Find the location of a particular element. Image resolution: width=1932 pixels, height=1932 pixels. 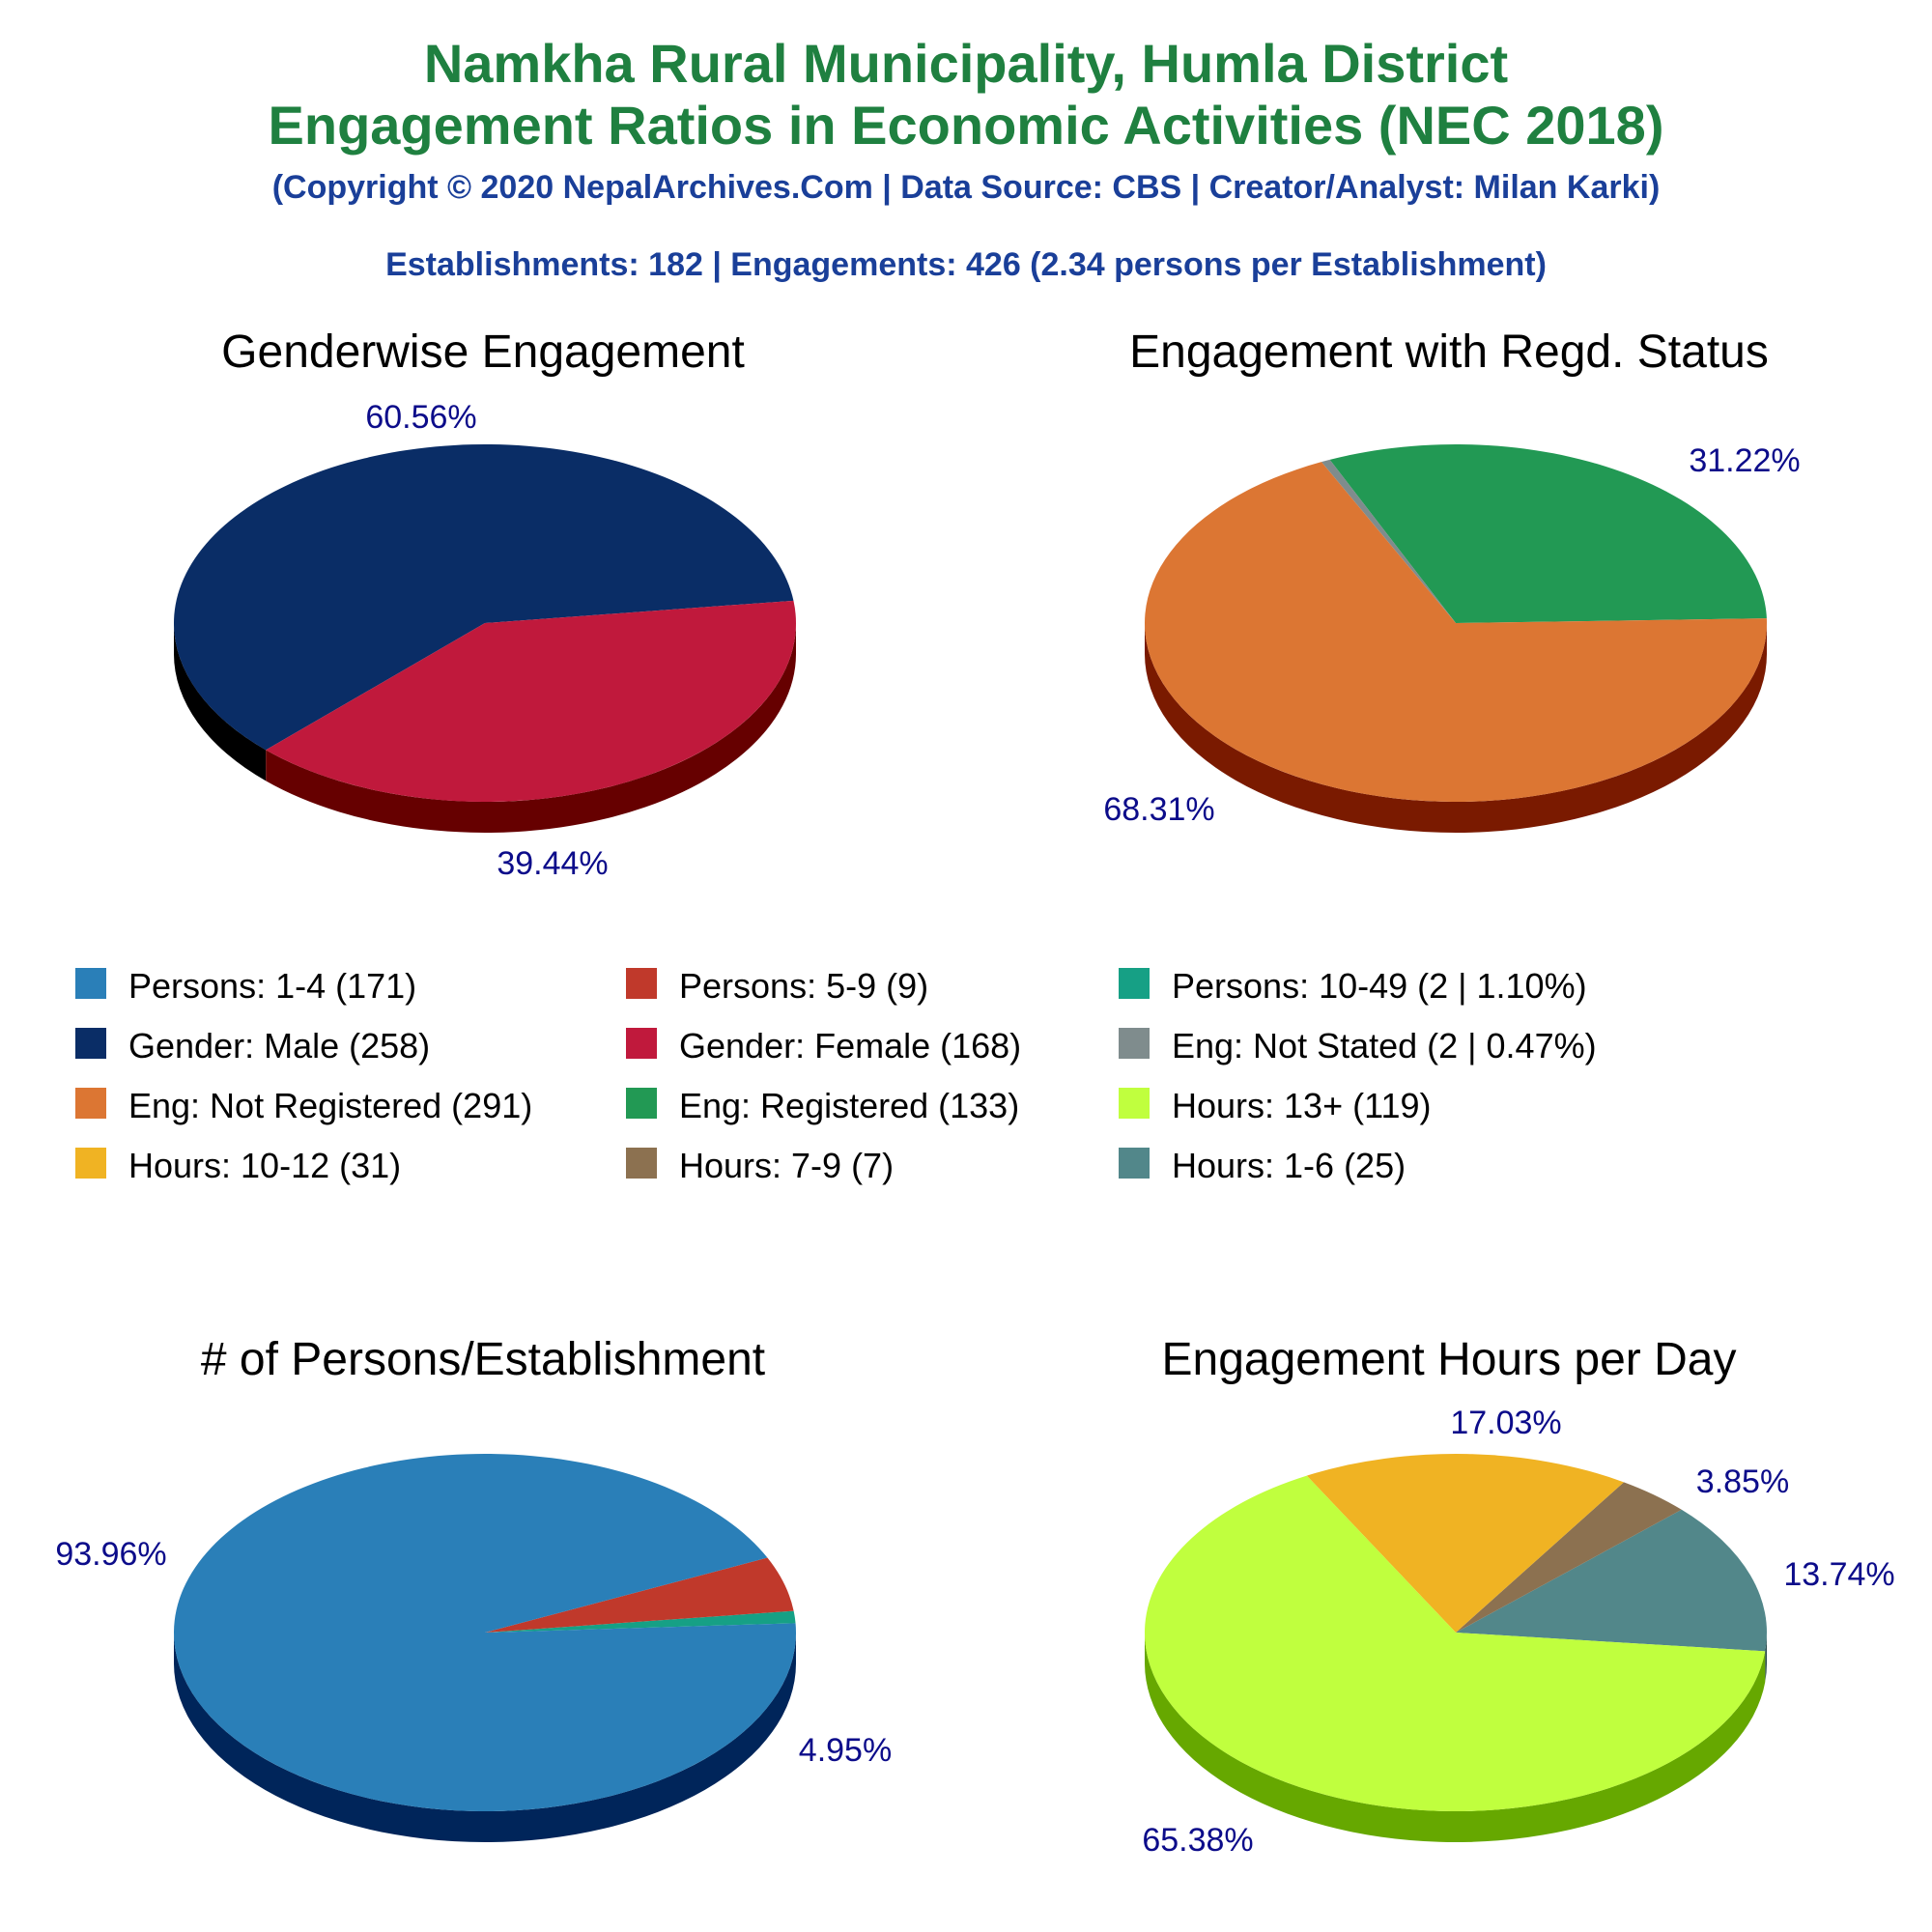

pie-chart-1: 60.56% 39.44% is located at coordinates (485, 640).